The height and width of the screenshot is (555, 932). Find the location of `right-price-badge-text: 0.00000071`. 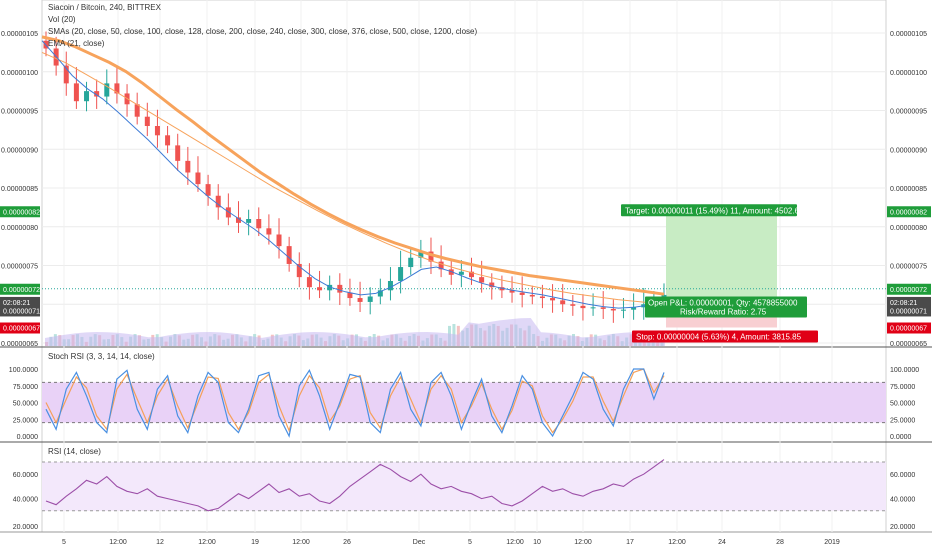

right-price-badge-text: 0.00000071 is located at coordinates (908, 311).